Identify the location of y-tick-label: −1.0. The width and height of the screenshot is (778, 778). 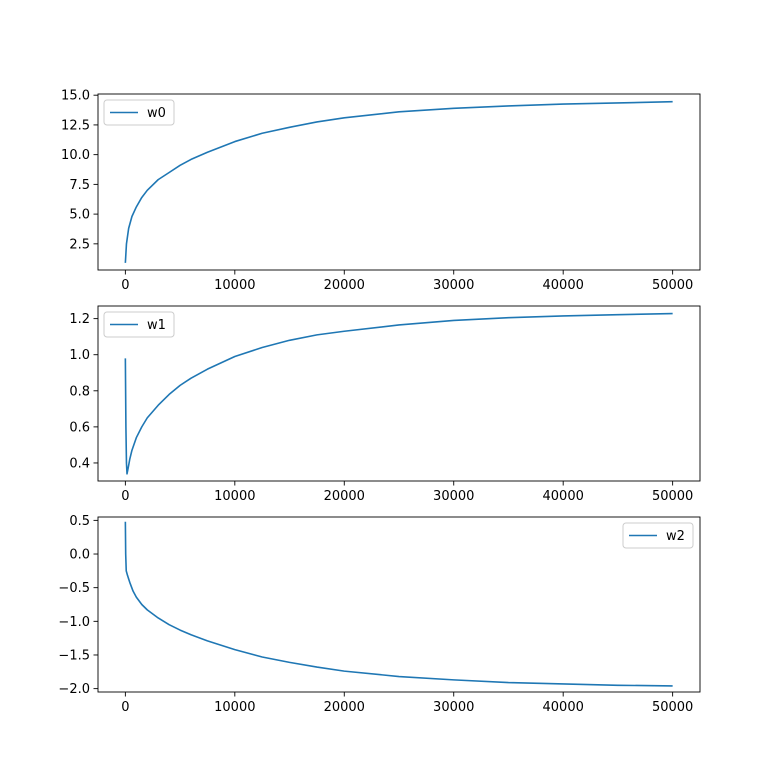
(74, 622).